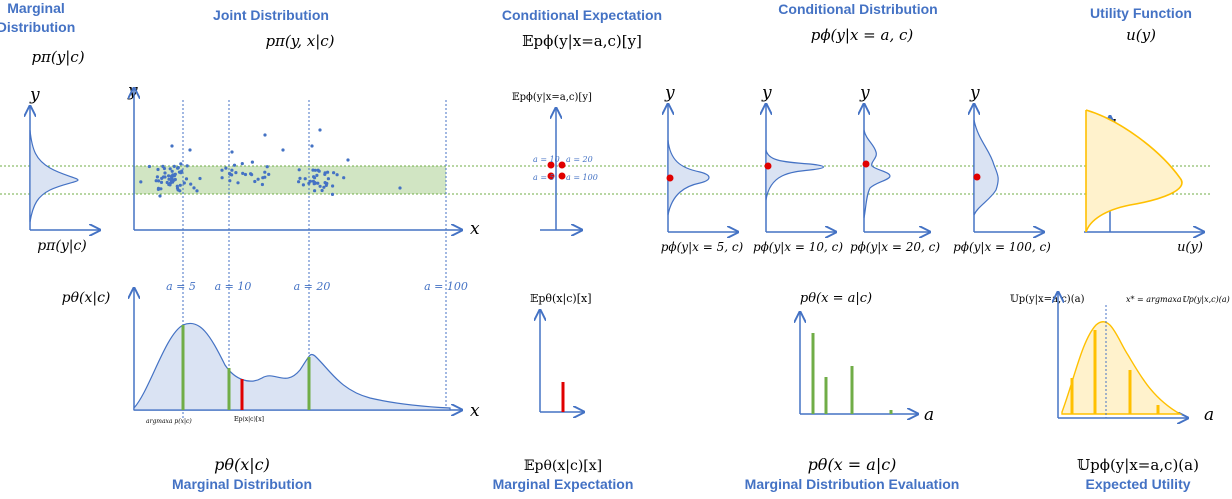 This screenshot has height=499, width=1232. Describe the element at coordinates (551, 176) in the screenshot. I see `dot-a5` at that location.